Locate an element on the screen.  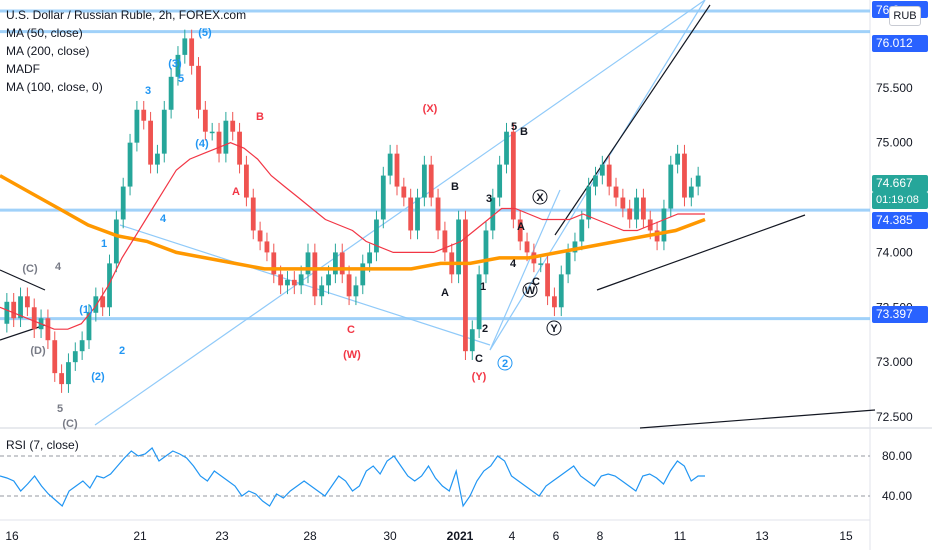
wave-label: (X) is located at coordinates (430, 109).